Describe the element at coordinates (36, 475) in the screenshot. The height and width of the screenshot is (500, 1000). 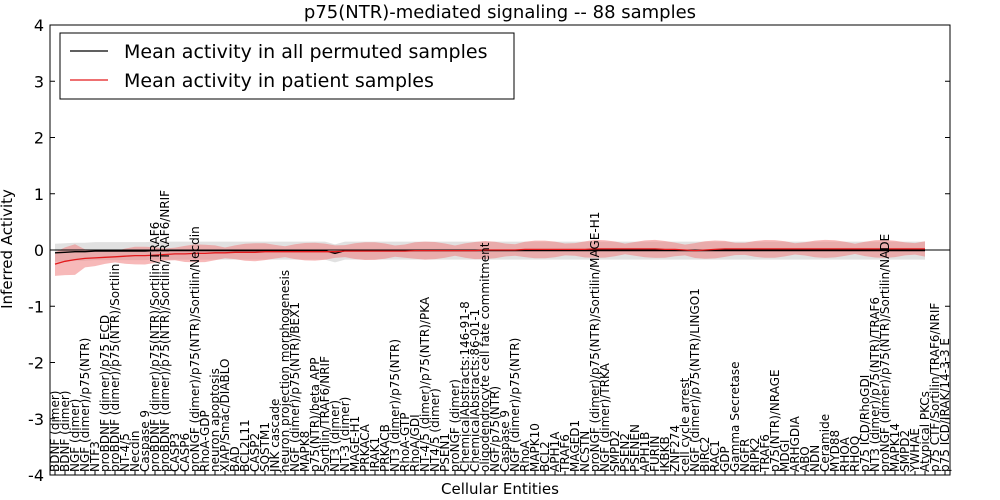
I see `y-tick-label-0: -4` at that location.